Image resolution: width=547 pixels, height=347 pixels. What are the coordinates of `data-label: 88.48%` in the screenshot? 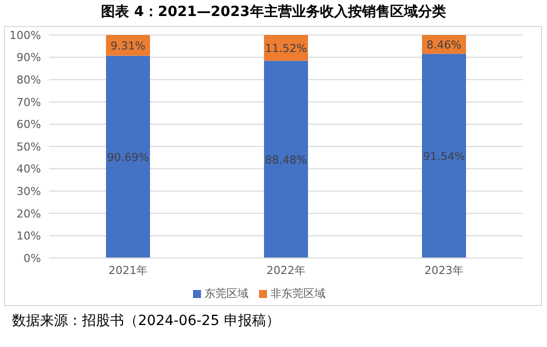 It's located at (286, 159).